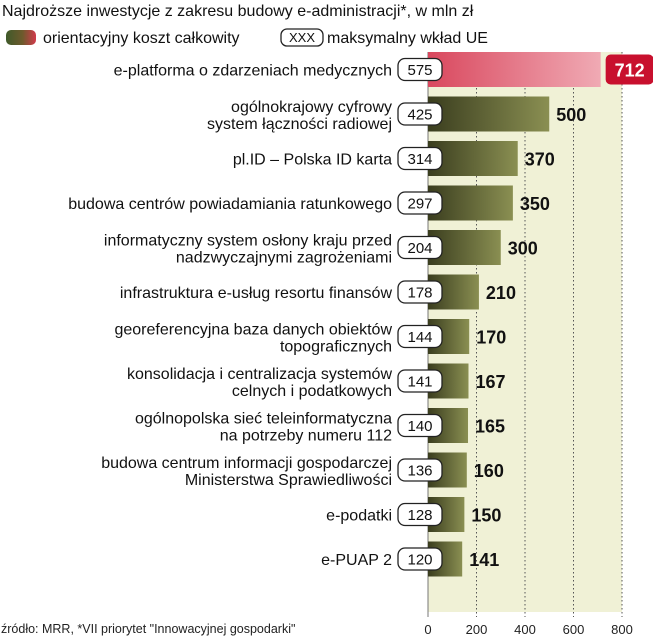 The image size is (653, 640). Describe the element at coordinates (486, 516) in the screenshot. I see `value-label-total: 150` at that location.